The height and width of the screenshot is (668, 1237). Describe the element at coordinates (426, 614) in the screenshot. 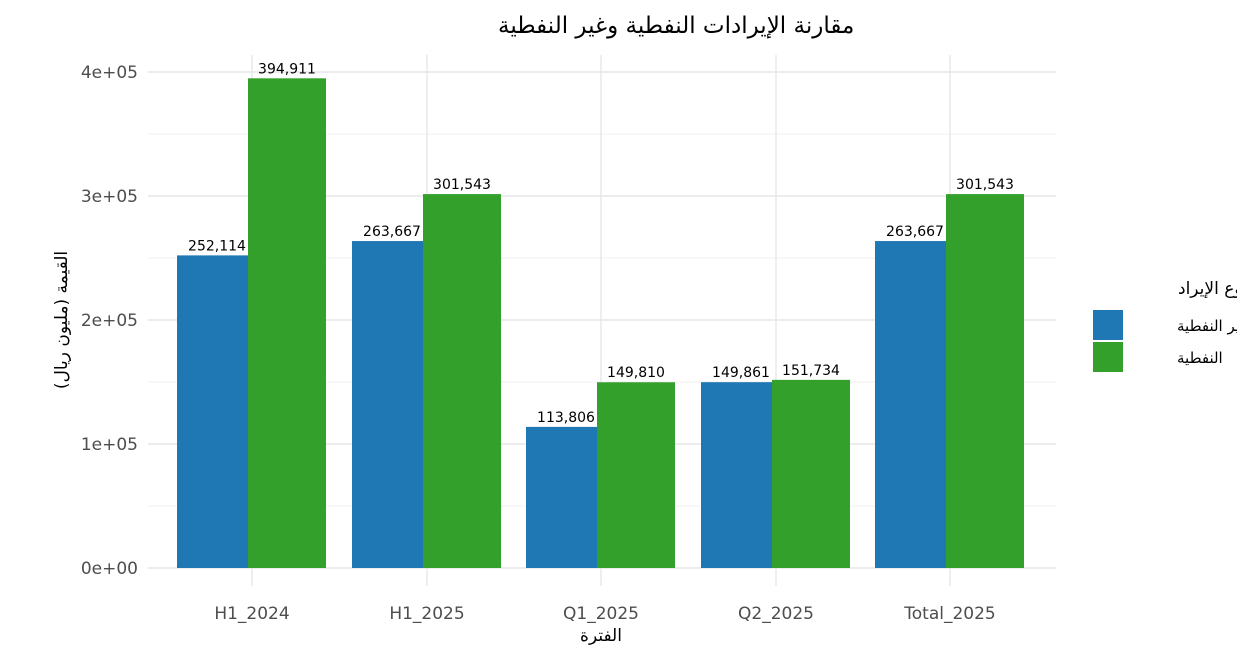

I see `x-tick-label: H1_2025` at that location.